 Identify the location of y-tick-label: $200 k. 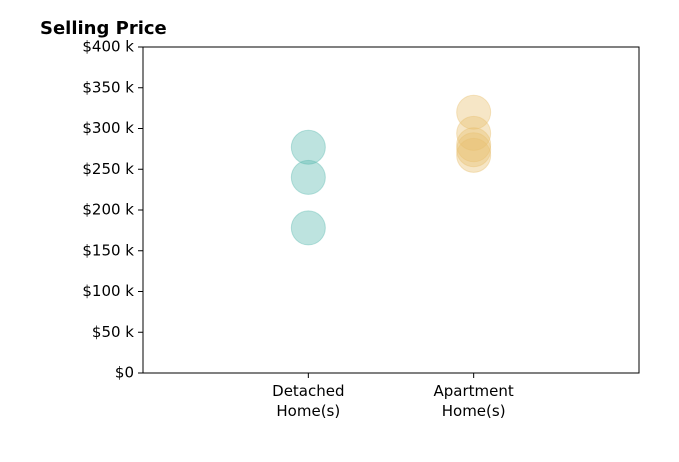
(108, 210).